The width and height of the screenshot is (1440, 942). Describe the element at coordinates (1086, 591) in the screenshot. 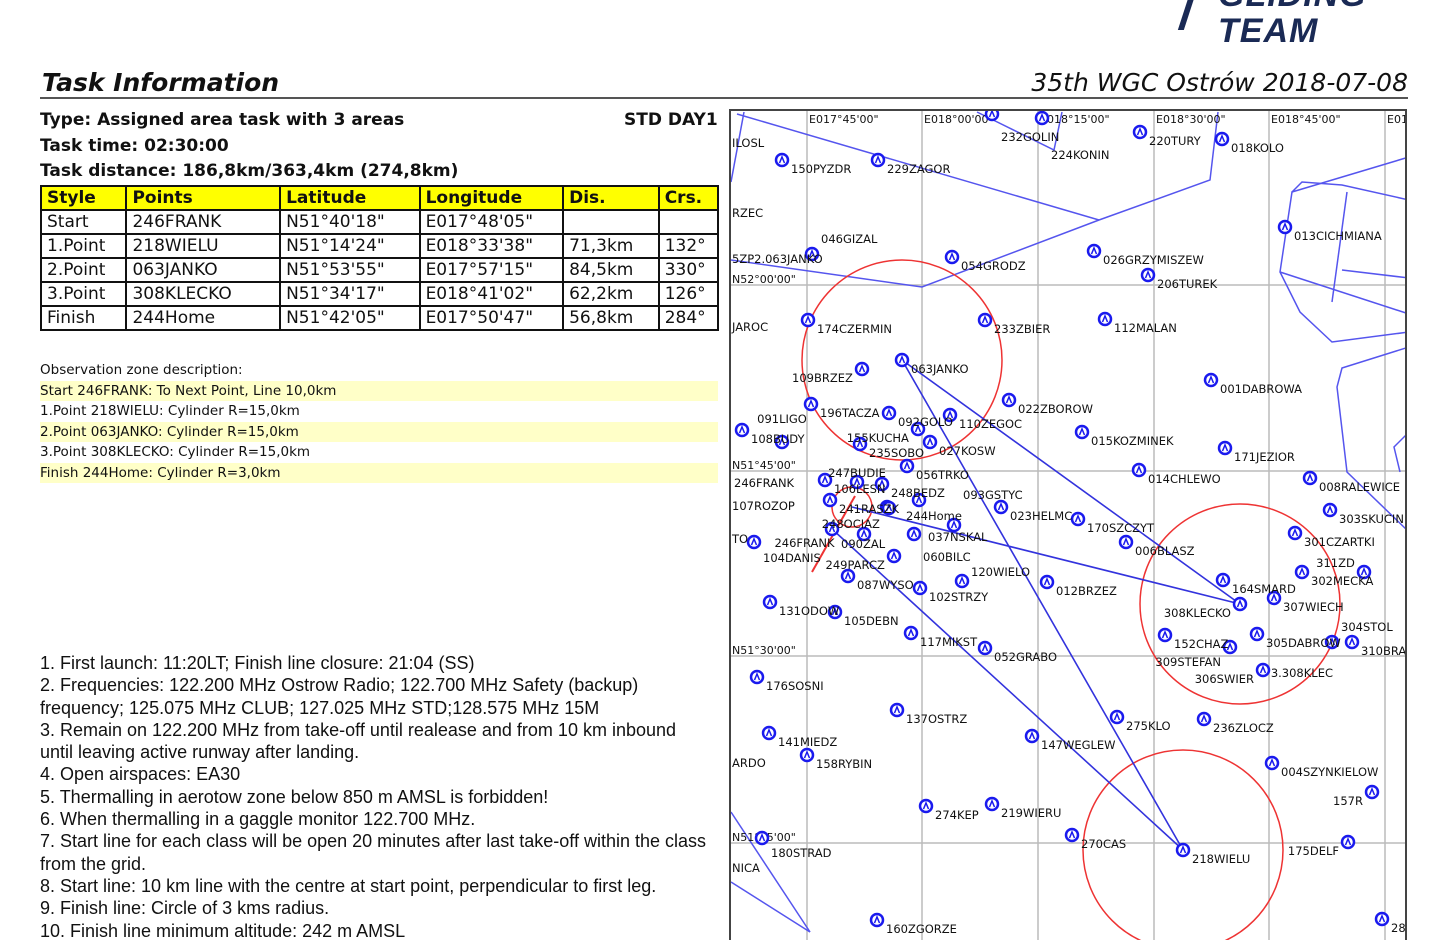

I see `waypoint-label: 012BRZEZ` at that location.